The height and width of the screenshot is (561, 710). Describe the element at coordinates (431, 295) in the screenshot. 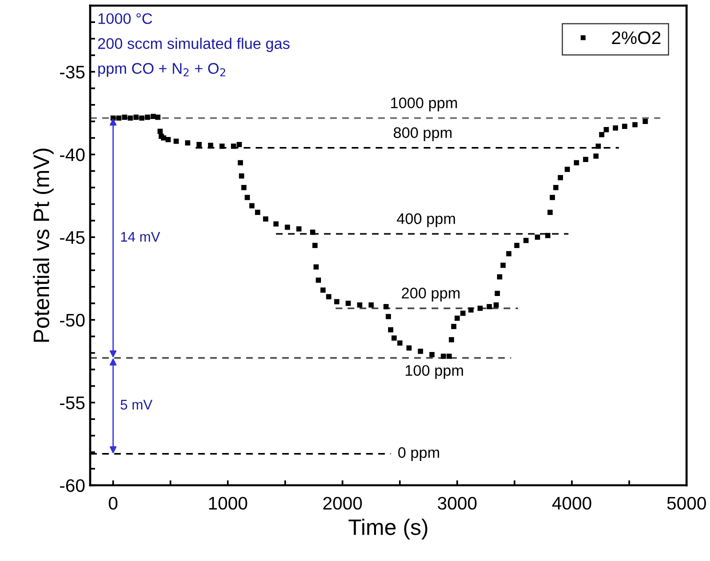

I see `annotation: 200 ppm` at that location.